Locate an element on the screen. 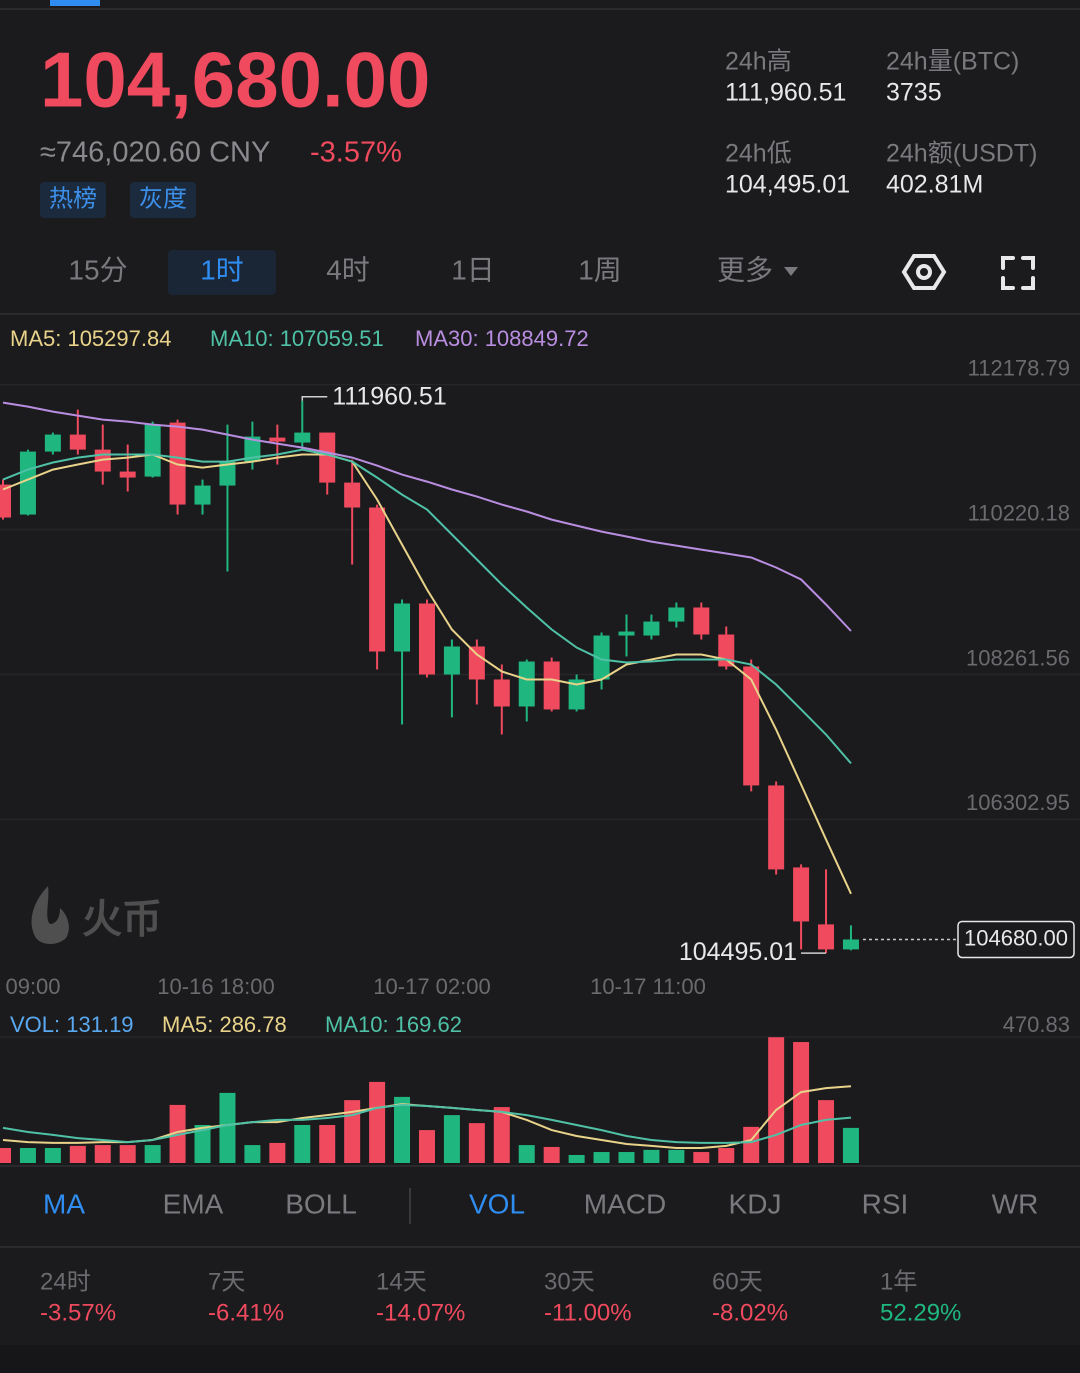  indicator-tabs: MA EMA BOLL VOL MACD KDJ RSI WR is located at coordinates (540, 1203).